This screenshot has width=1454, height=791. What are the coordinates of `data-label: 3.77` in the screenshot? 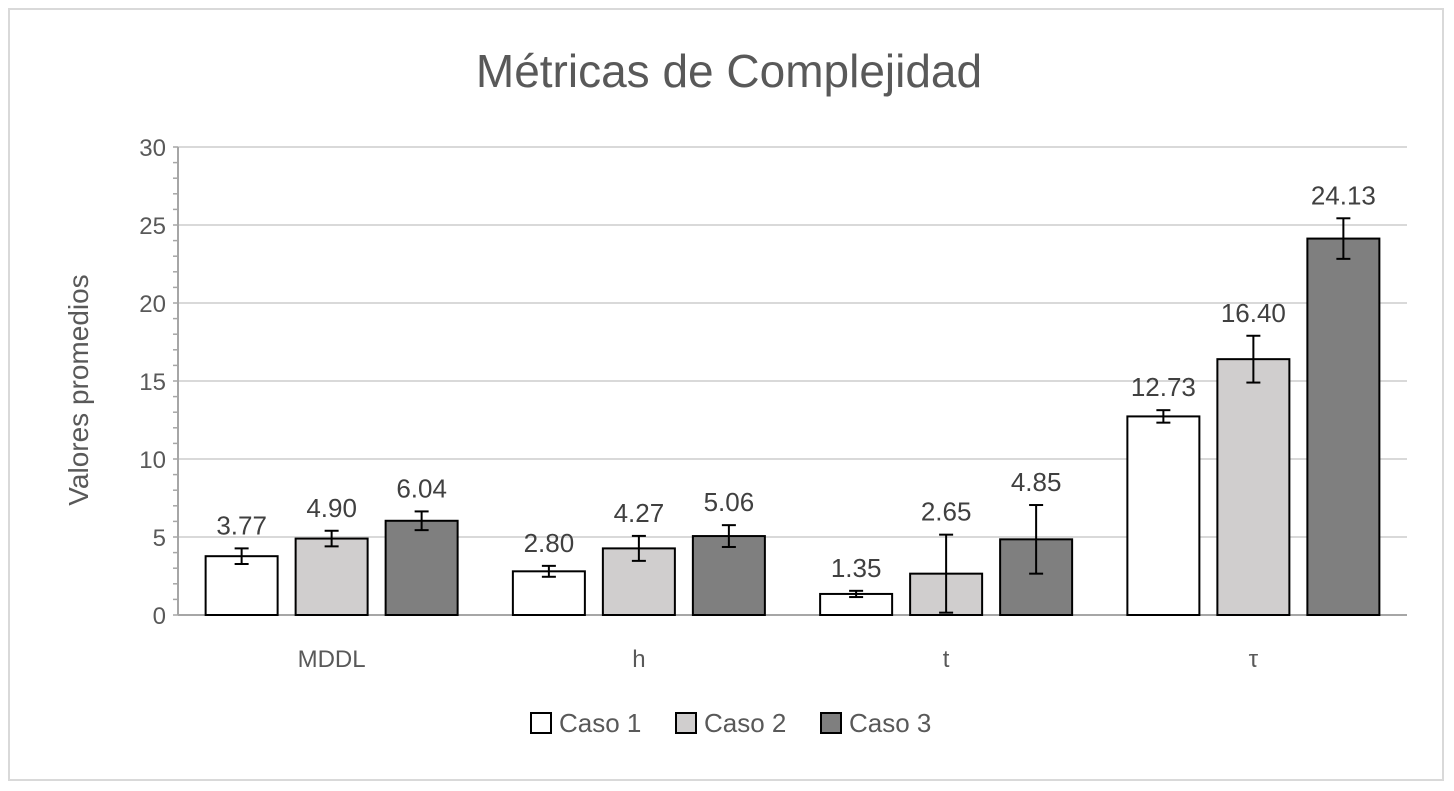 It's located at (241, 525).